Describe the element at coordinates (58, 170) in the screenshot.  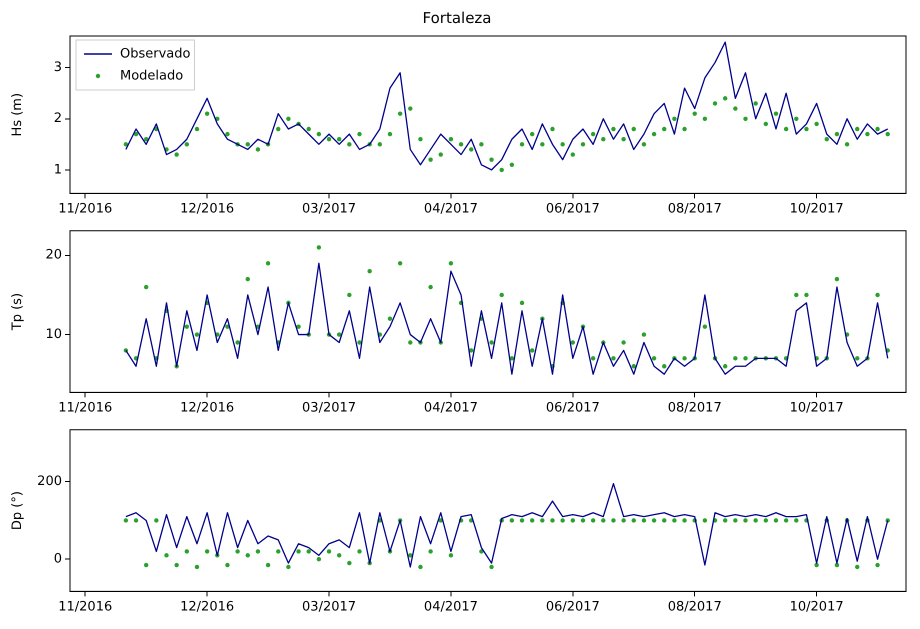
I see `y-tick-label: 1` at that location.